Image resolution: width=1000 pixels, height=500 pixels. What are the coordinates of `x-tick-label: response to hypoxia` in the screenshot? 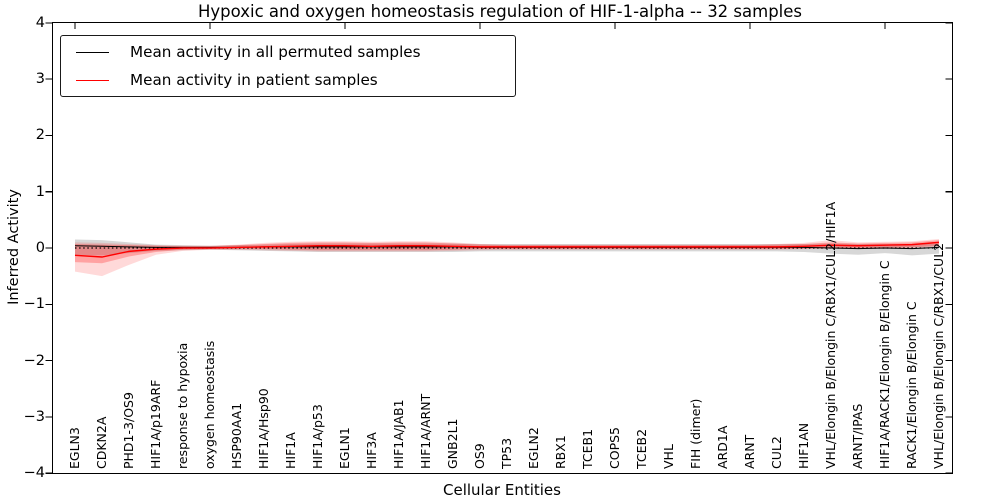 It's located at (182, 405).